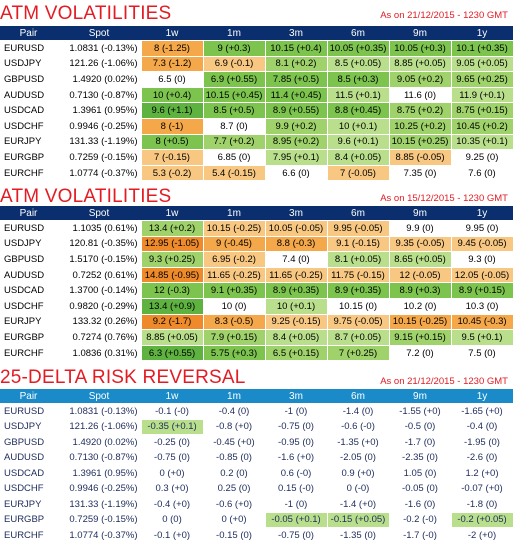 This screenshot has width=513, height=550. What do you see at coordinates (482, 126) in the screenshot?
I see `value-cell-1y: 10.45 (+0.2)` at bounding box center [482, 126].